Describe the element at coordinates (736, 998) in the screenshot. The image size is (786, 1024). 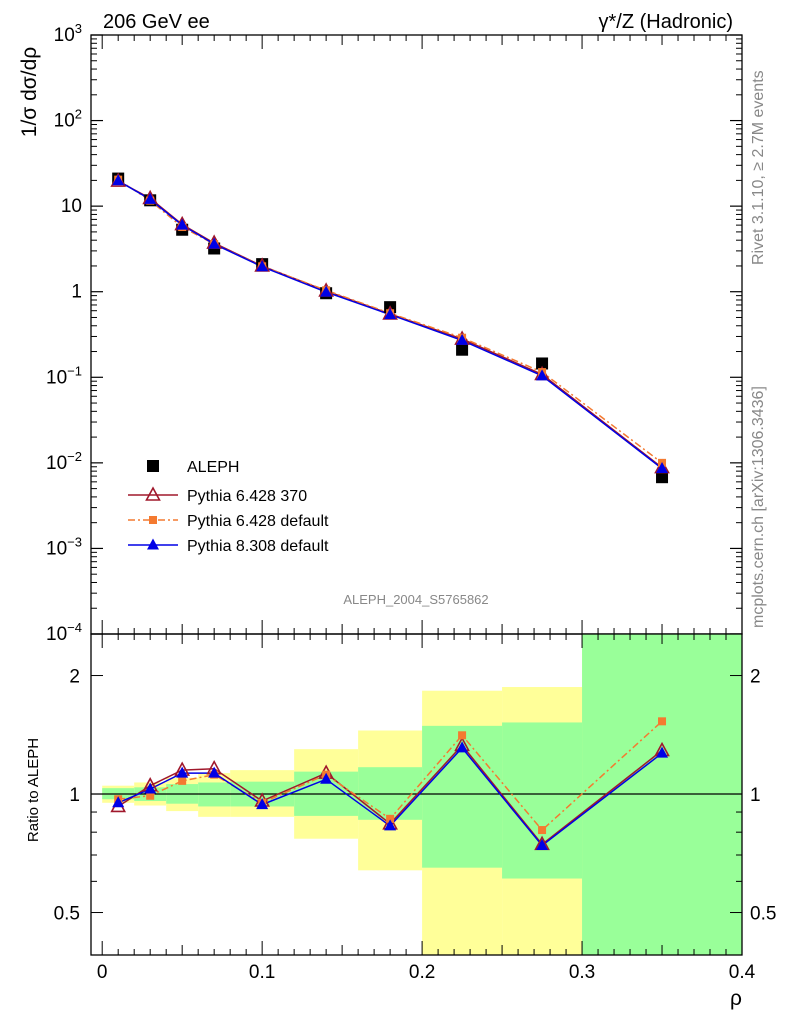
I see `x-axis-label: ρ` at that location.